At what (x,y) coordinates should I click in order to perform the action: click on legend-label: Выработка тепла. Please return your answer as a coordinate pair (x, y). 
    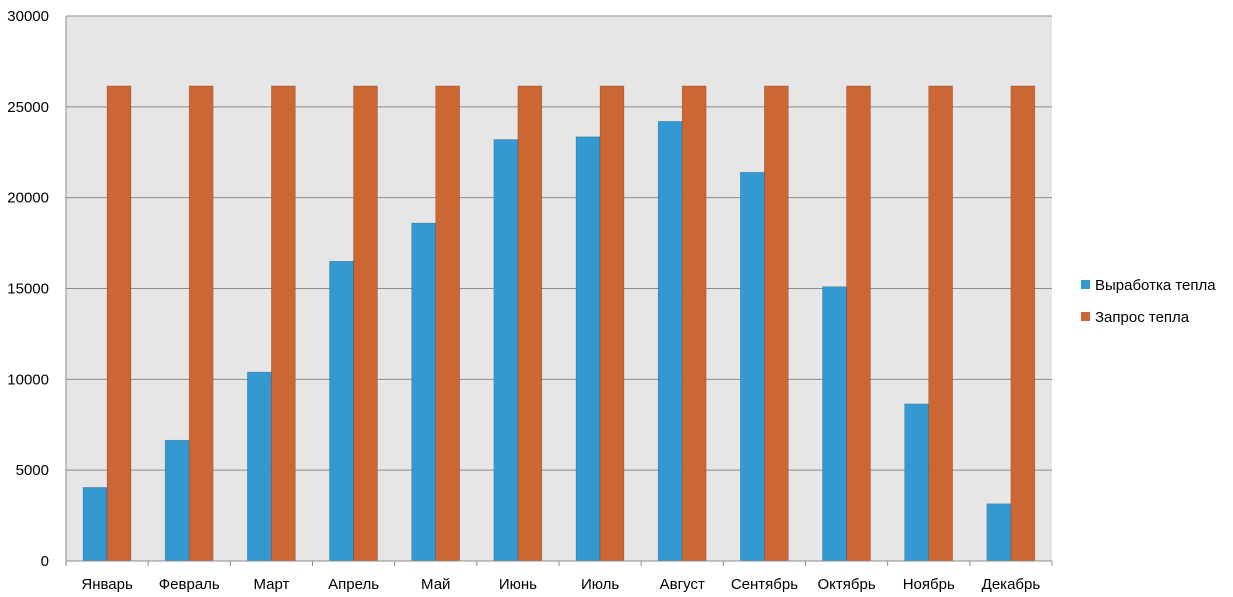
    Looking at the image, I should click on (1155, 285).